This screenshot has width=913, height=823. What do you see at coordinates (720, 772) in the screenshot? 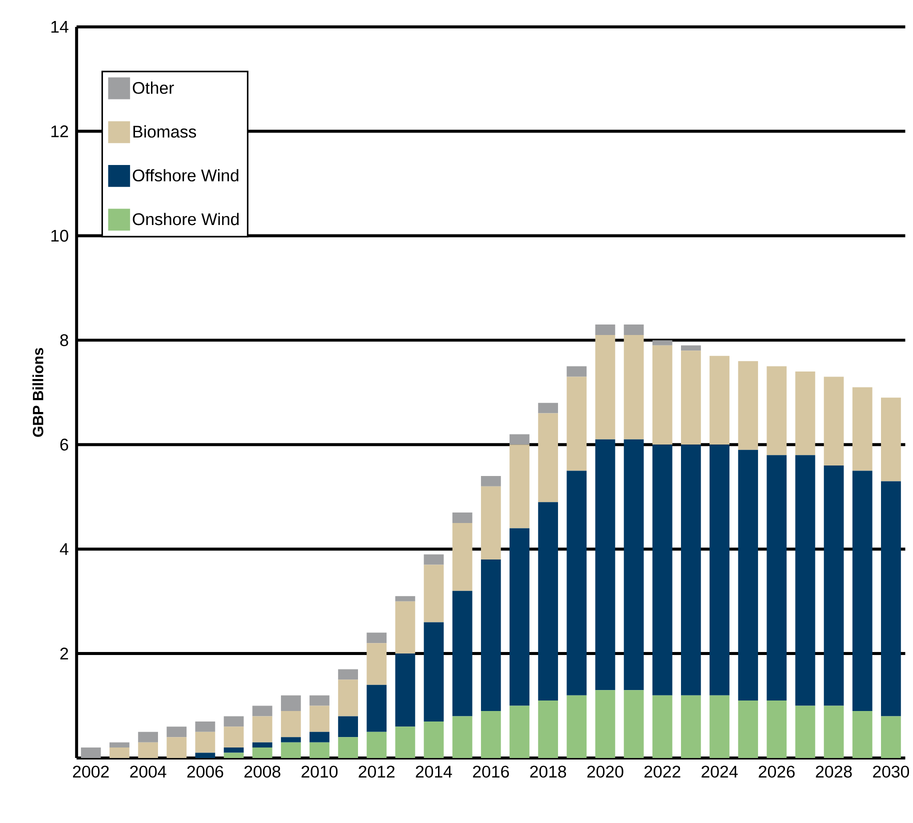
I see `x-tick-label: 2024` at bounding box center [720, 772].